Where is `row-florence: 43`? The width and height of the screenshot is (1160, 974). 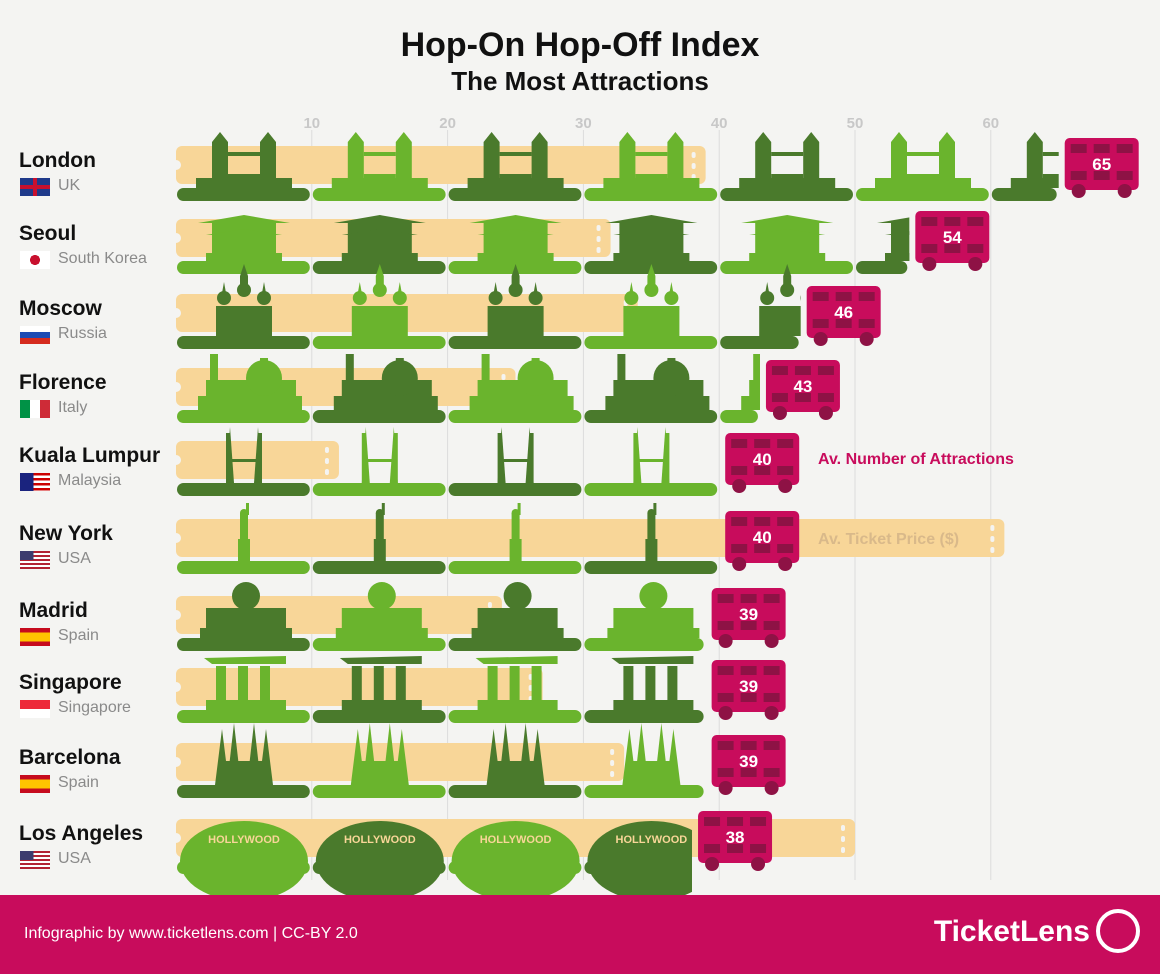 row-florence: 43 is located at coordinates (505, 388).